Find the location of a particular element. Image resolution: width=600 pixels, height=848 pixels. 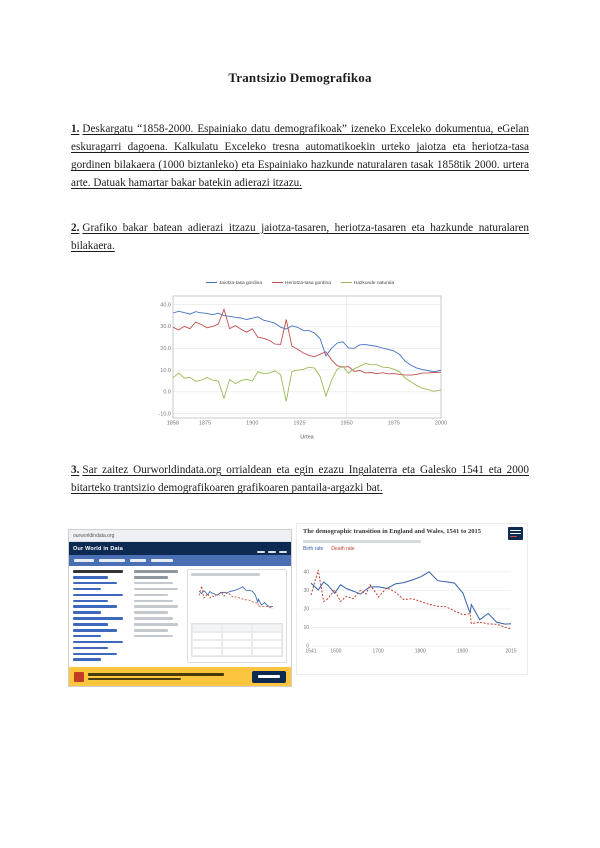

natural-growth-legend-label: Hazkunde naturala is located at coordinates (374, 283).